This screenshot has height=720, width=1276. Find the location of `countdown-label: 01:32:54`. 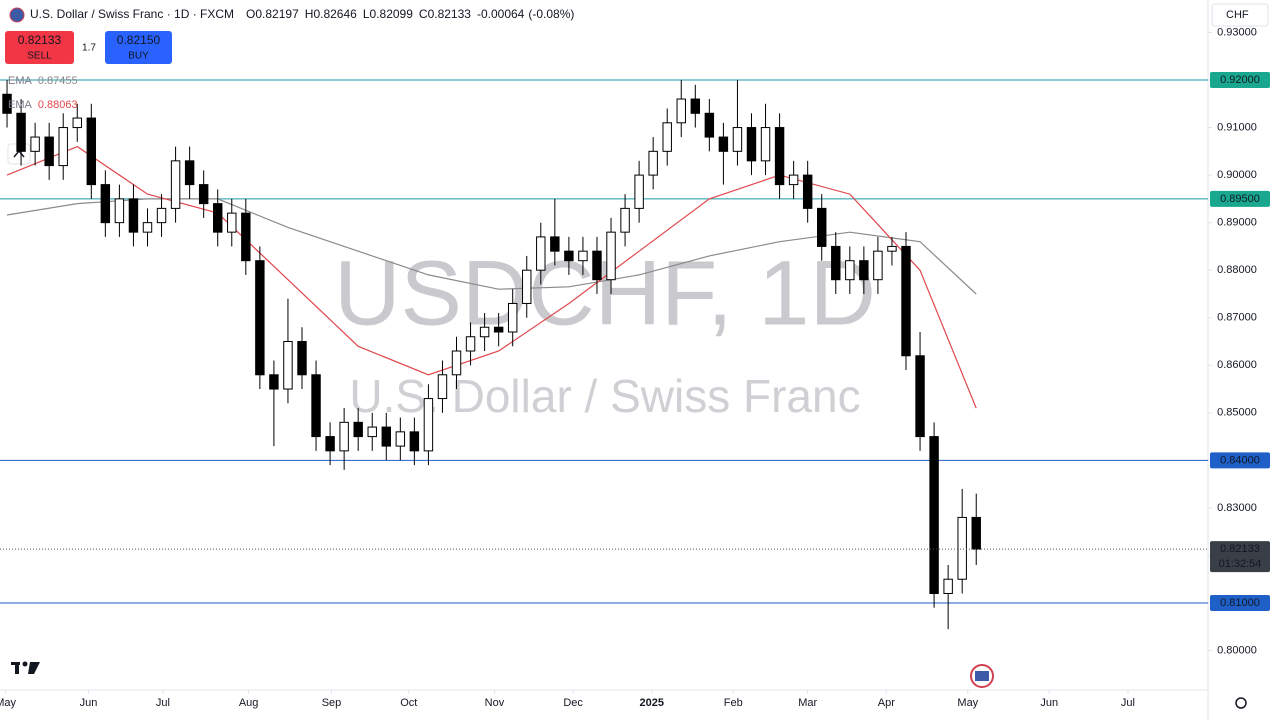

countdown-label: 01:32:54 is located at coordinates (1240, 564).